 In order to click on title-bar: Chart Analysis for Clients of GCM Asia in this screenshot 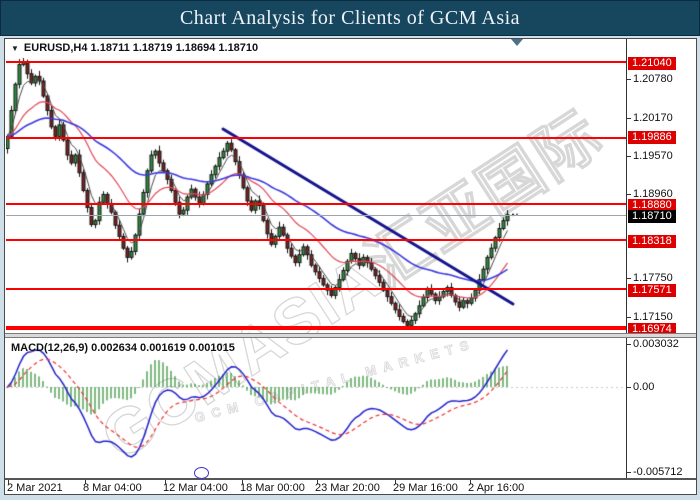, I will do `click(350, 18)`.